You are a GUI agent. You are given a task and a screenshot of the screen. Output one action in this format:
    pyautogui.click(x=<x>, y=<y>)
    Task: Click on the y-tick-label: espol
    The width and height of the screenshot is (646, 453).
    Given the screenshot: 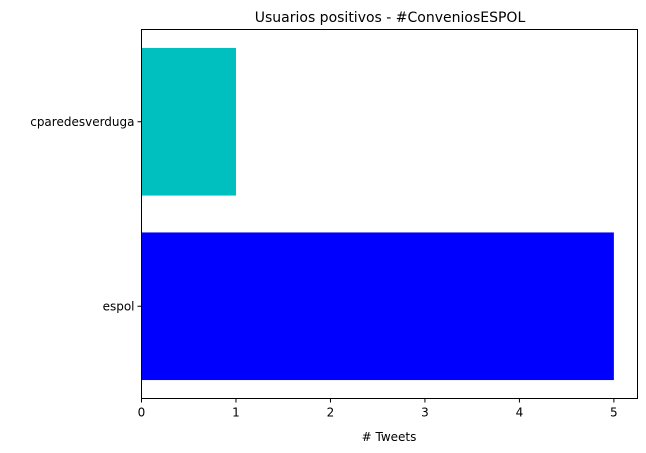 What is the action you would take?
    pyautogui.click(x=119, y=306)
    